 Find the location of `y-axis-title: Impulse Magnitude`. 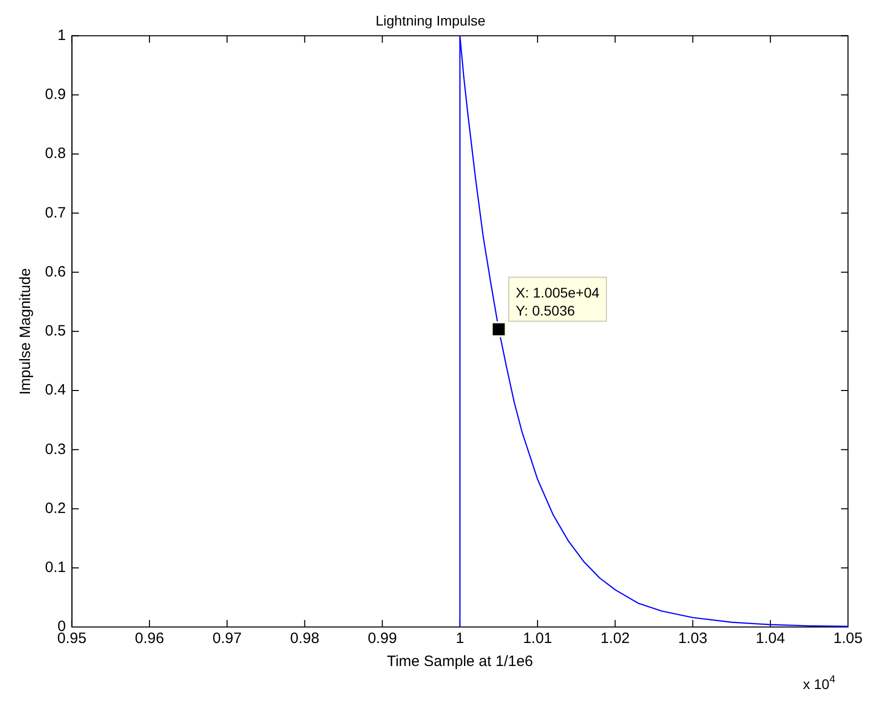

y-axis-title: Impulse Magnitude is located at coordinates (25, 331).